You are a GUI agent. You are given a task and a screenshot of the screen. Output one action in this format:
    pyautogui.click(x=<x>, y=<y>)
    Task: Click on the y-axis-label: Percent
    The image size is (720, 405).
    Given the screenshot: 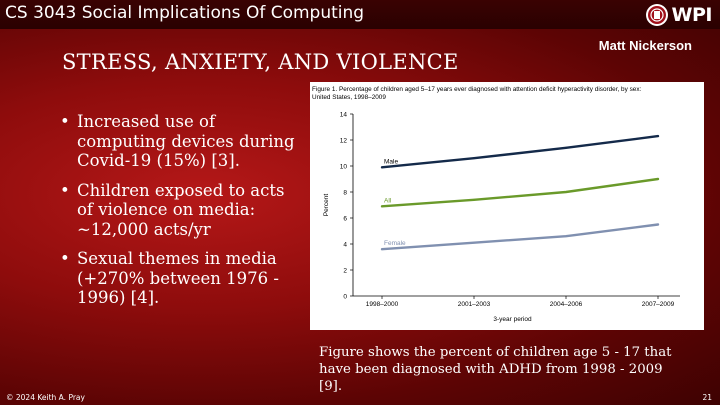 What is the action you would take?
    pyautogui.click(x=326, y=205)
    